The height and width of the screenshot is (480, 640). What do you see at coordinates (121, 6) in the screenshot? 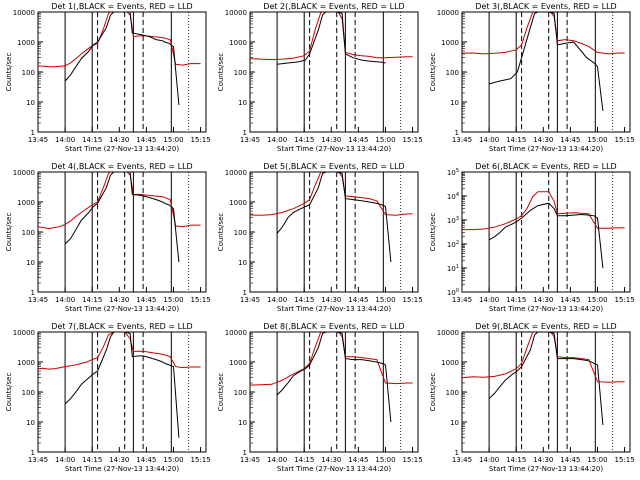
I see `panel-title: Det 1(,BLACK = Events, RED = LLD` at bounding box center [121, 6].